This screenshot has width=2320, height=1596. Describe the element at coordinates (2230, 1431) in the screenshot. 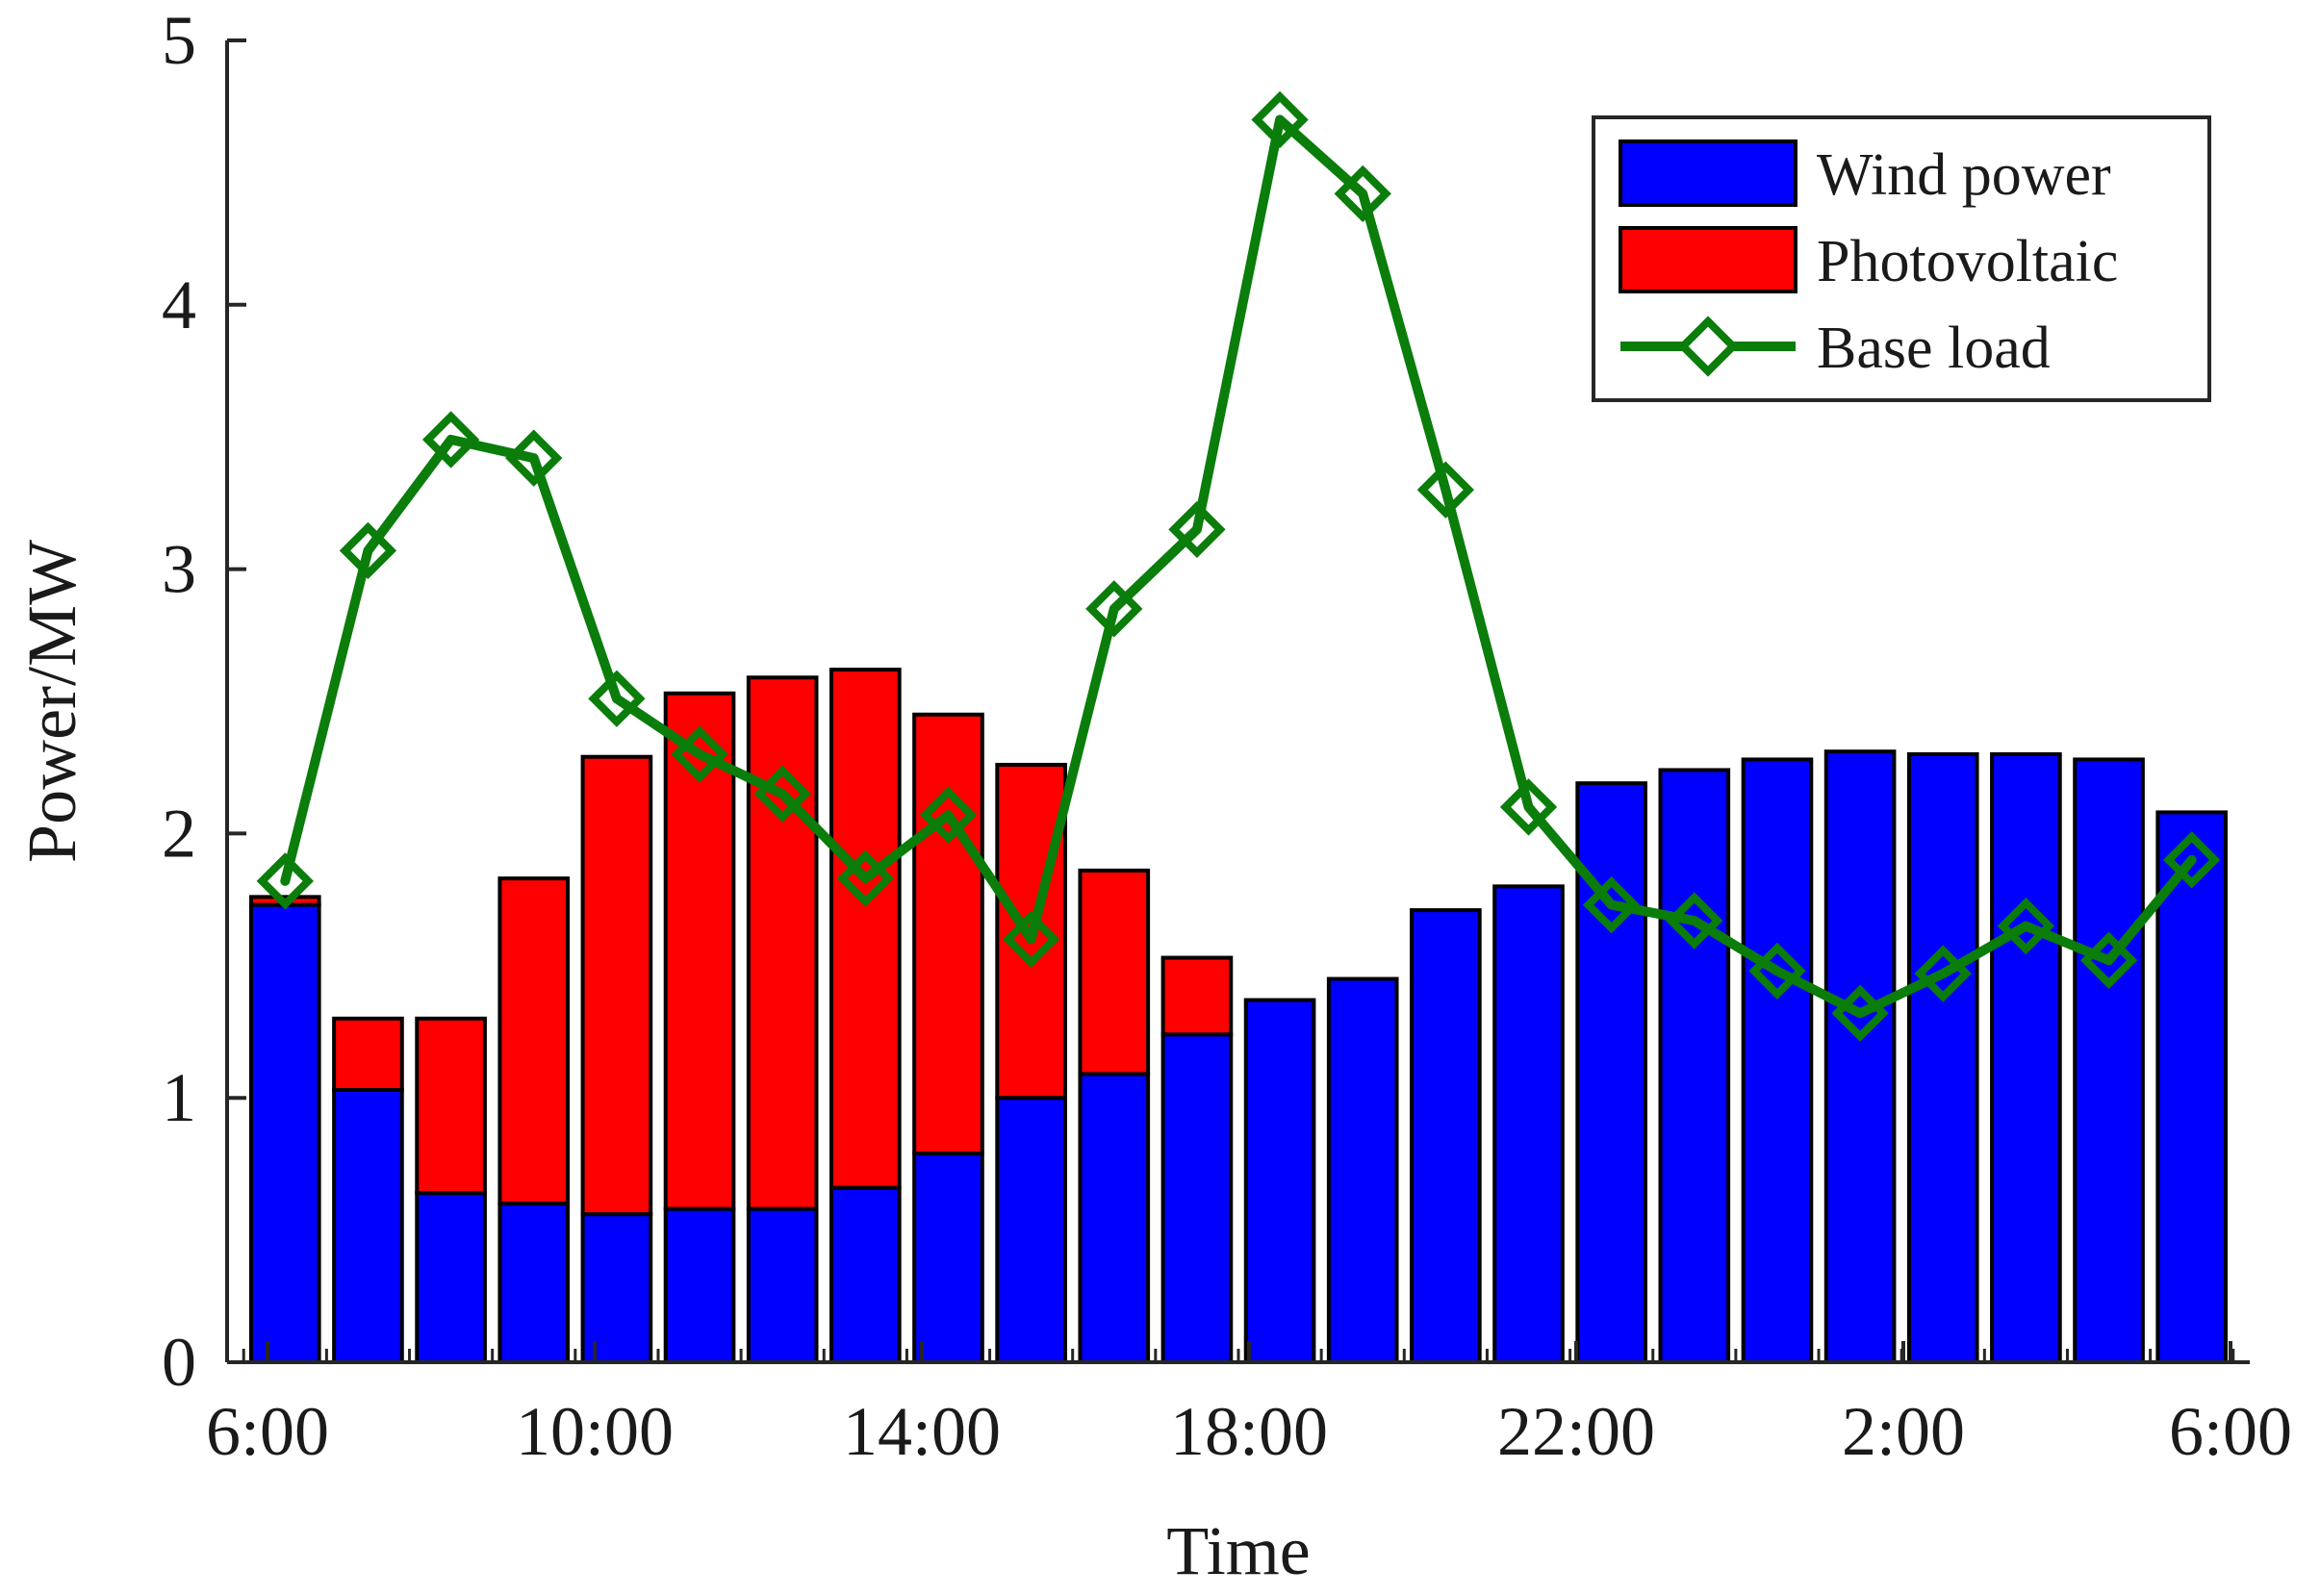

I see `x-tick-label-6: 6:00` at that location.